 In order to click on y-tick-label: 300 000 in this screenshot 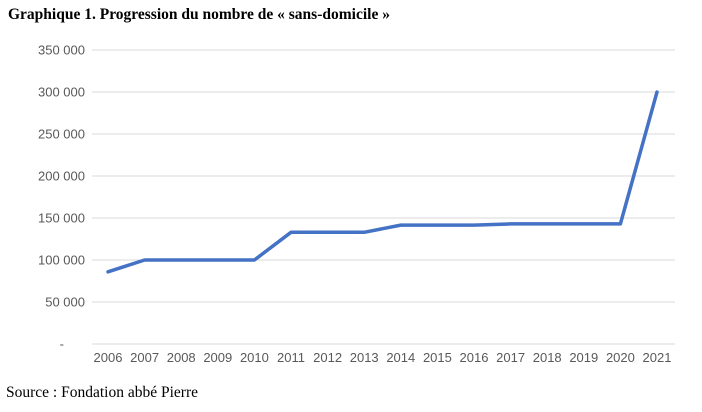, I will do `click(61, 92)`.